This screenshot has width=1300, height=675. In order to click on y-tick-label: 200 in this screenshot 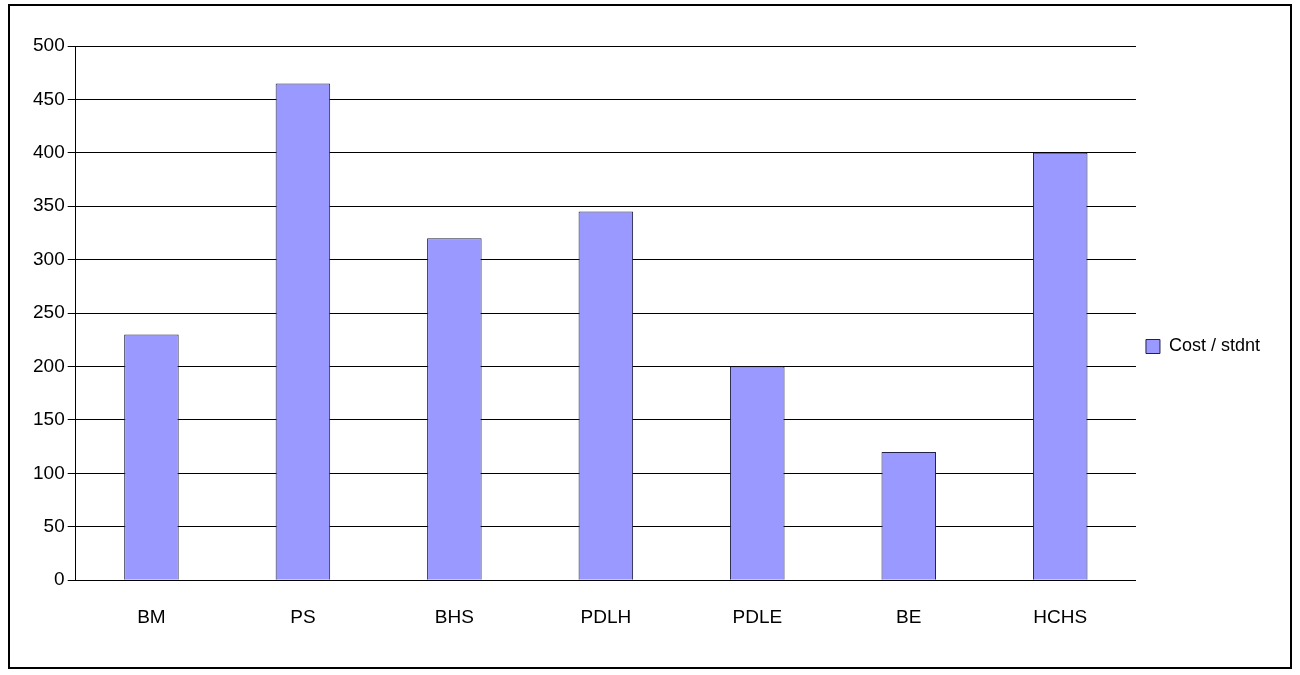, I will do `click(49, 365)`.